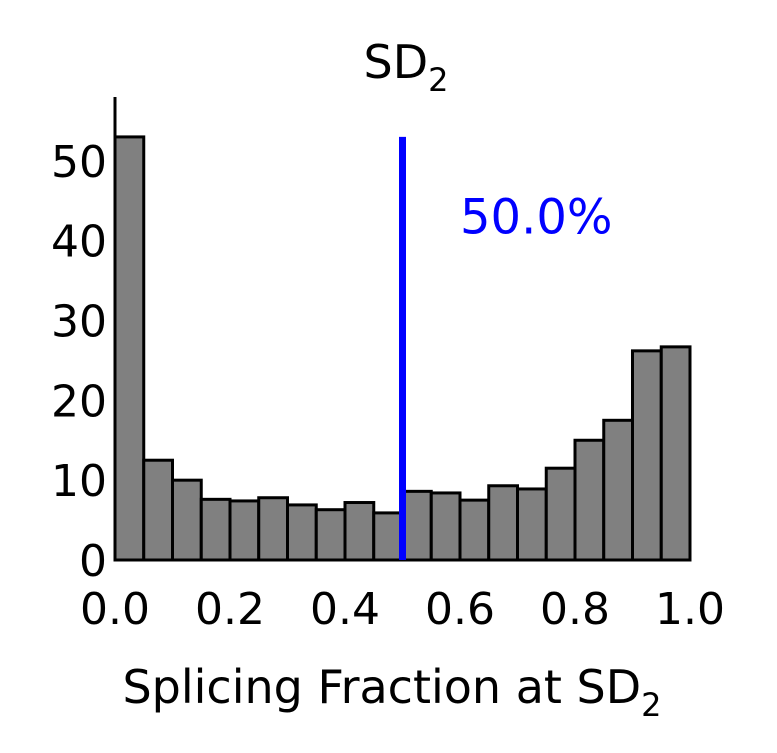 This screenshot has height=753, width=777. I want to click on x-tick-label: 0.8, so click(575, 609).